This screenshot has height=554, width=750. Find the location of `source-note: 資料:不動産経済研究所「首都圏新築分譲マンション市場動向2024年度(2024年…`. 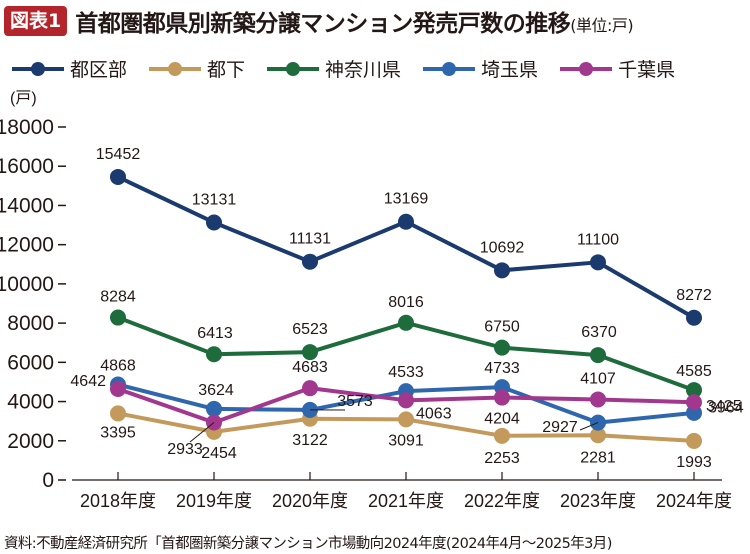

source-note: 資料:不動産経済研究所「首都圏新築分譲マンション市場動向2024年度(2024年… is located at coordinates (308, 544).